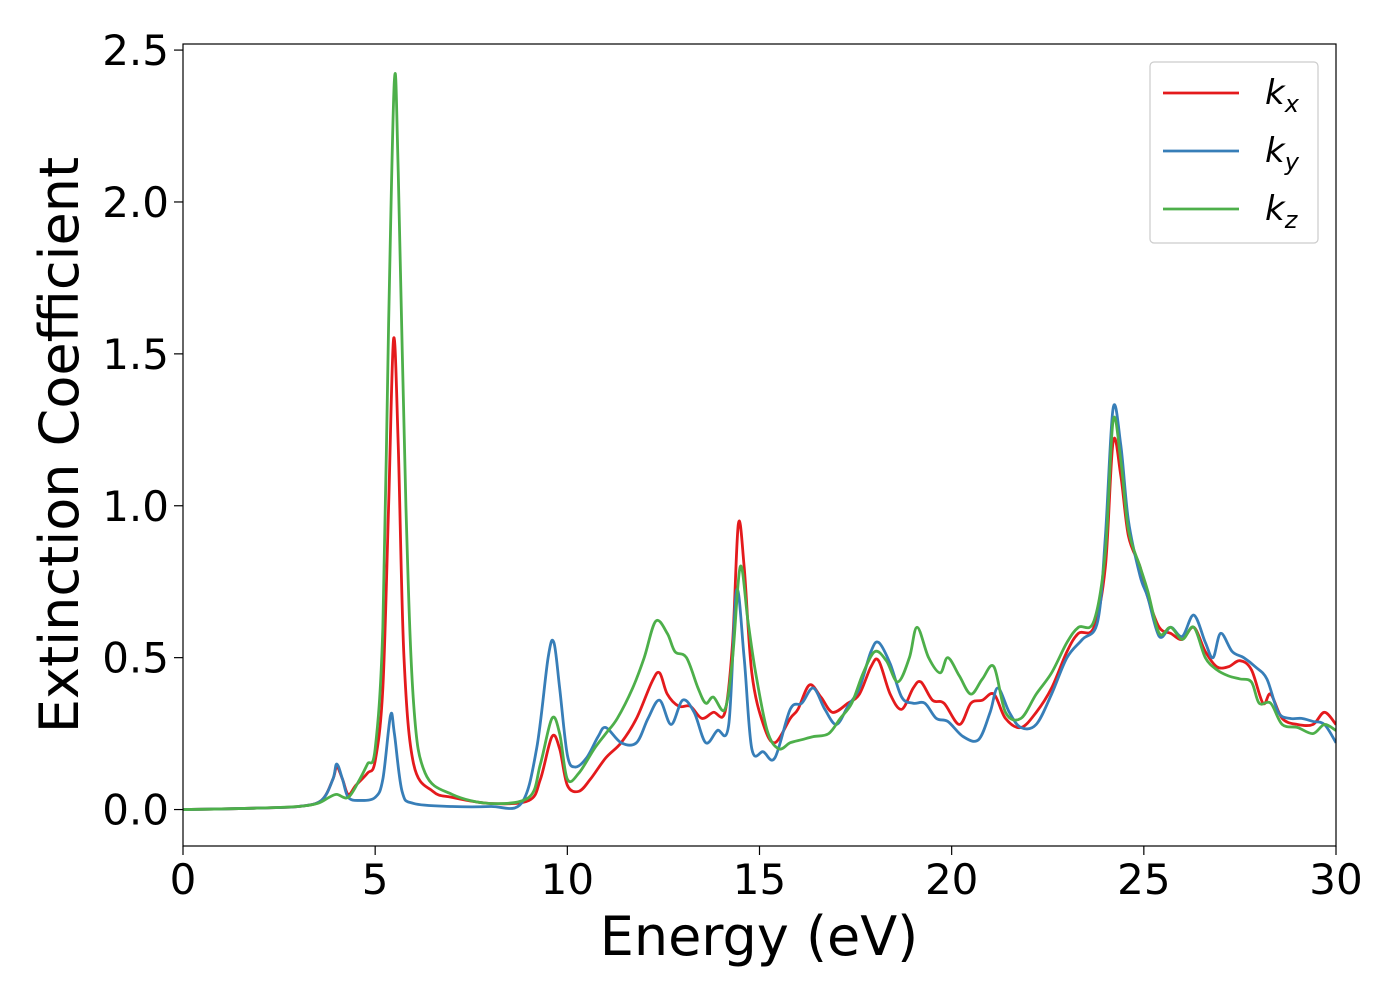 The image size is (1400, 1004). Describe the element at coordinates (759, 879) in the screenshot. I see `x-tick-label: 15` at that location.